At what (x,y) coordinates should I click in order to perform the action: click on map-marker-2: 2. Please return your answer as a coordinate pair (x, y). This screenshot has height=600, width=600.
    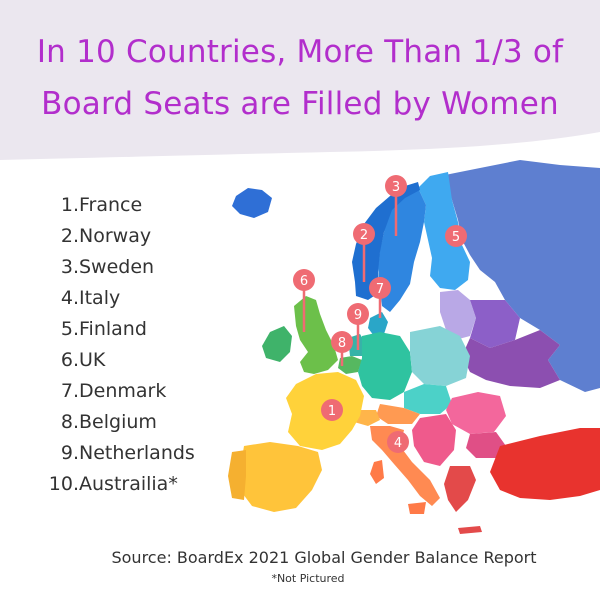
    Looking at the image, I should click on (364, 252).